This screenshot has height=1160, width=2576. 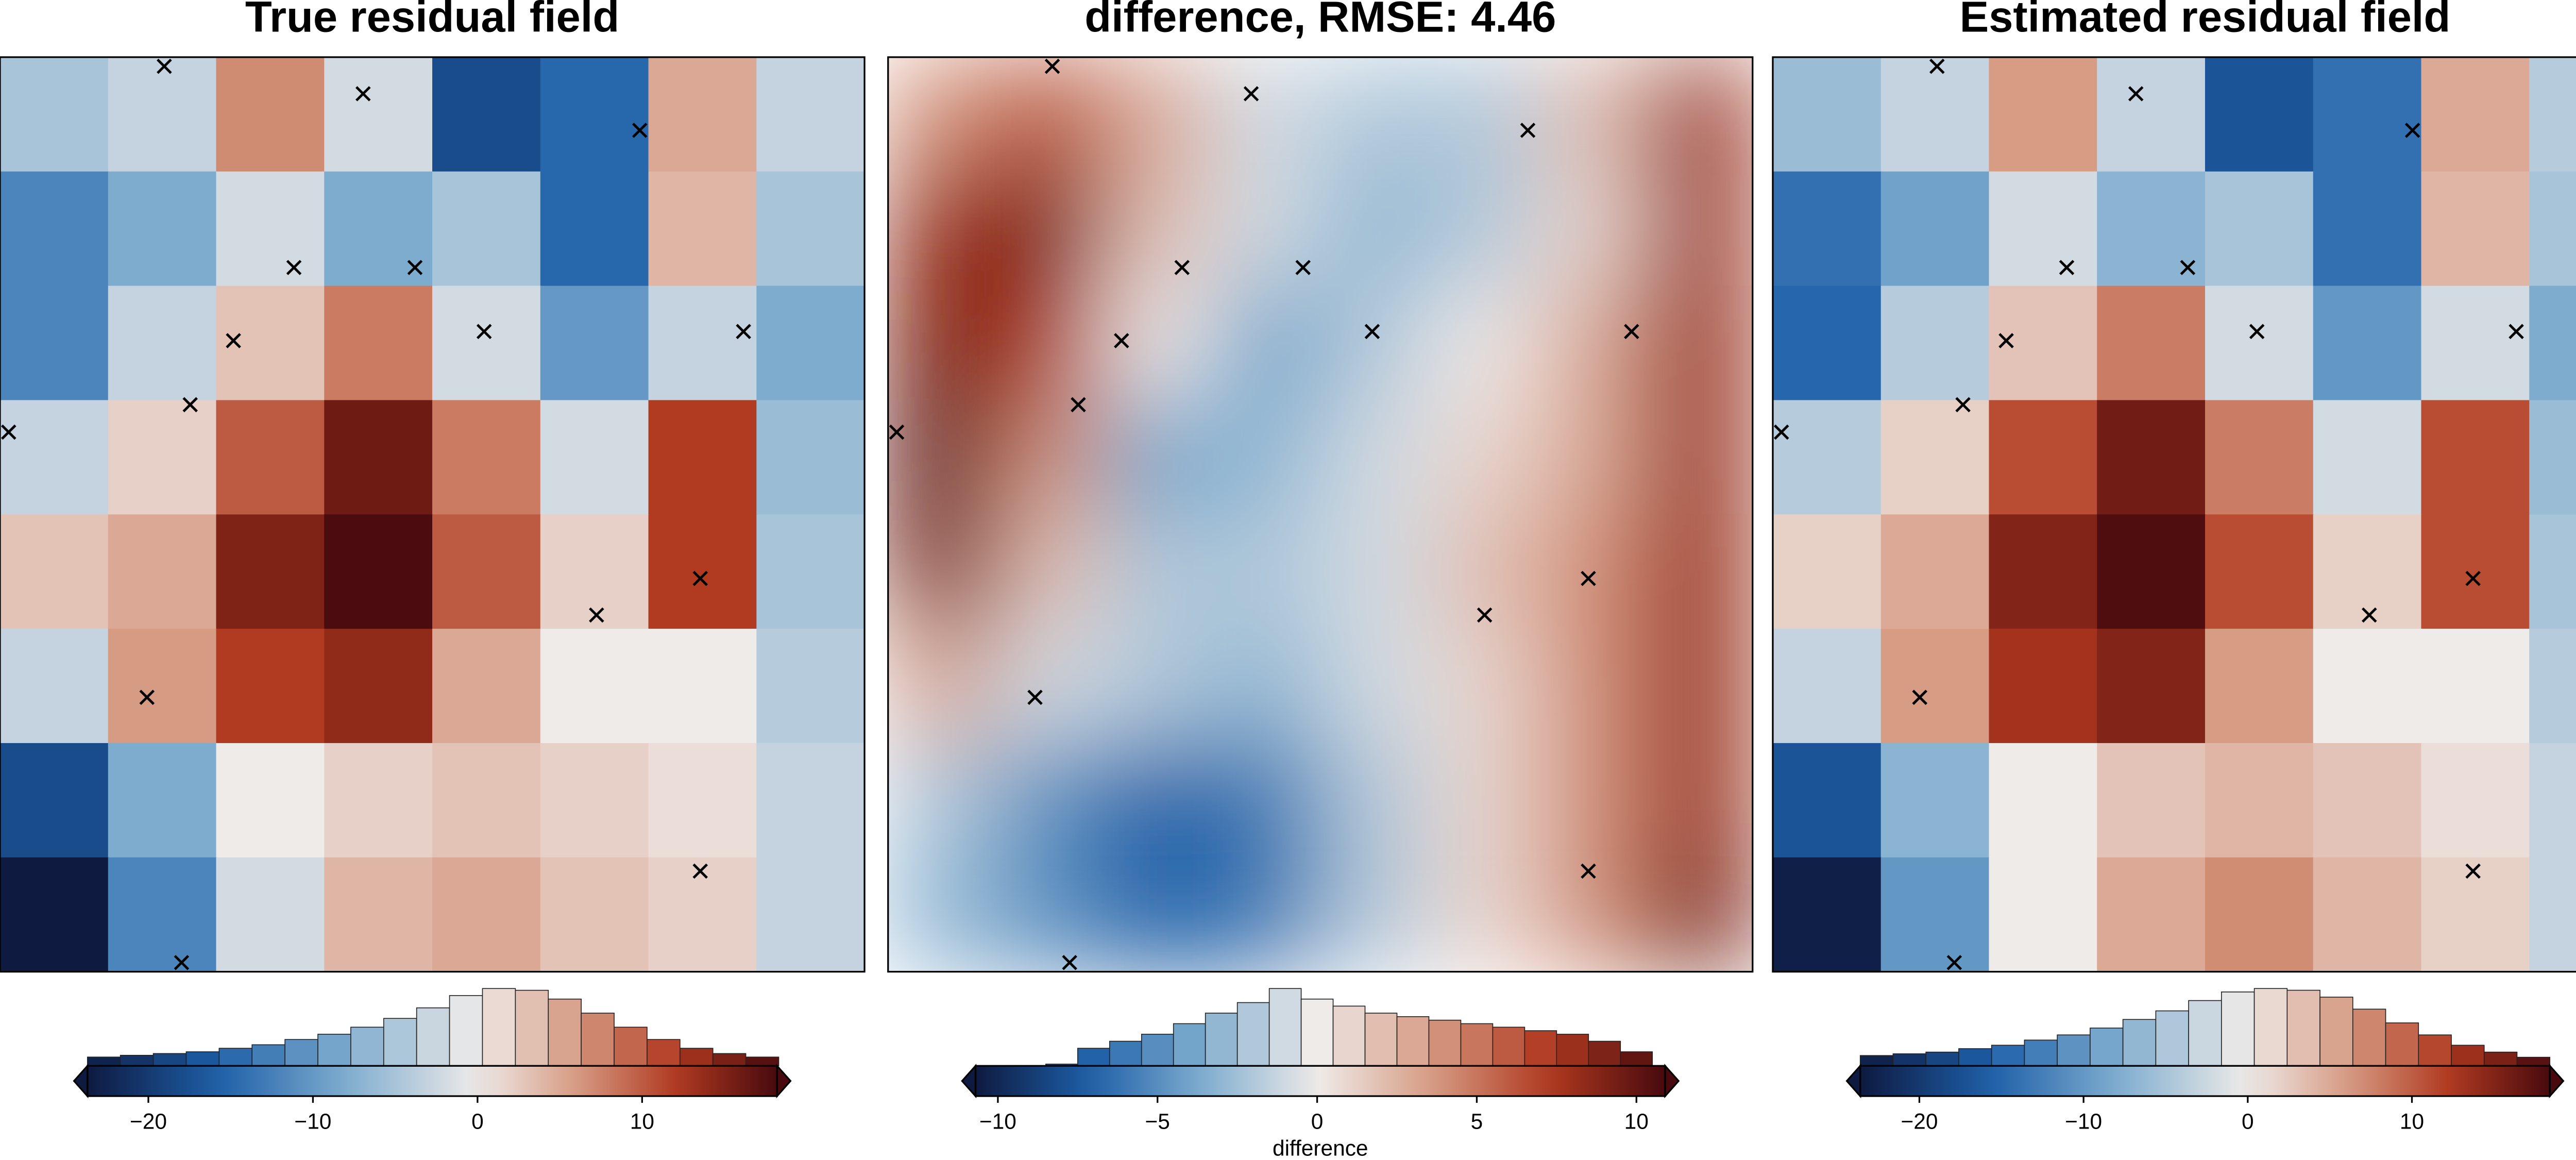 I want to click on panel-title: Estimated residual field, so click(x=2205, y=20).